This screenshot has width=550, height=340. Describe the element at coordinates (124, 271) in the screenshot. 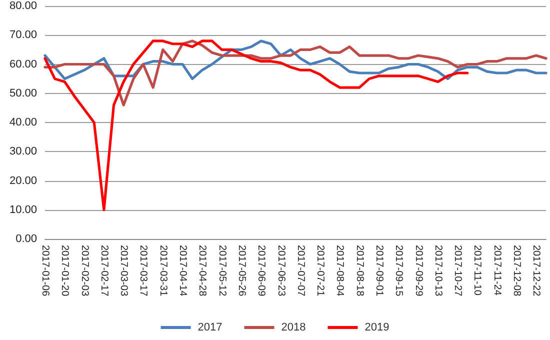

I see `x-tick-label: 2017-03-03` at that location.